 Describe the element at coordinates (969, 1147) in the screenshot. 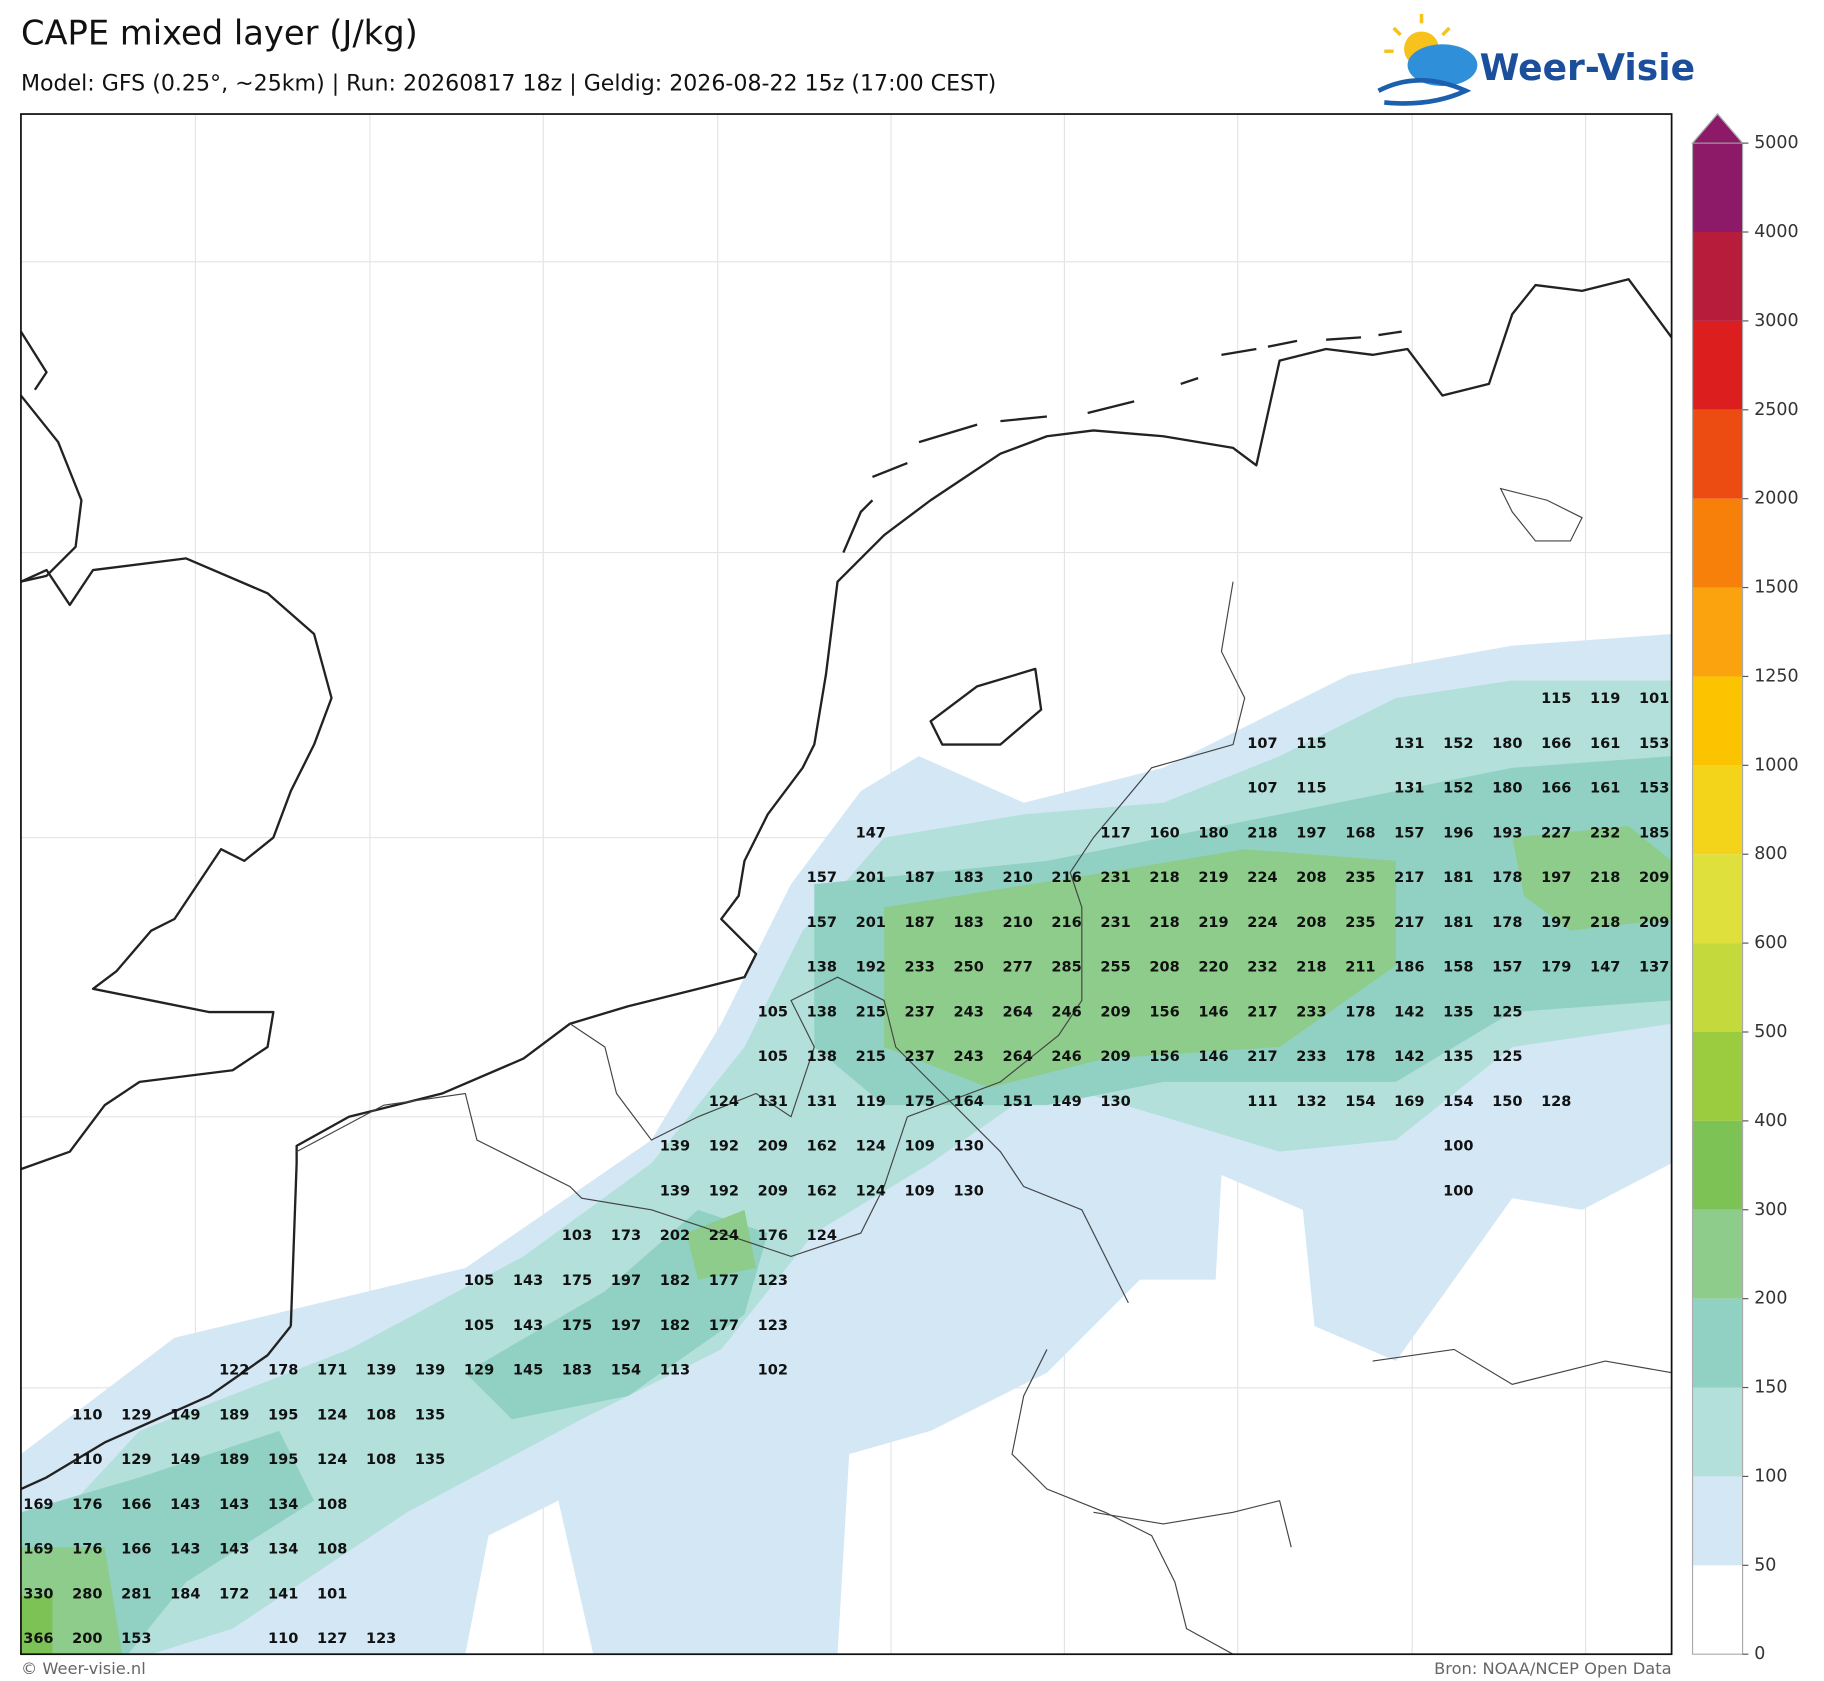

I see `cape-value: 130` at that location.